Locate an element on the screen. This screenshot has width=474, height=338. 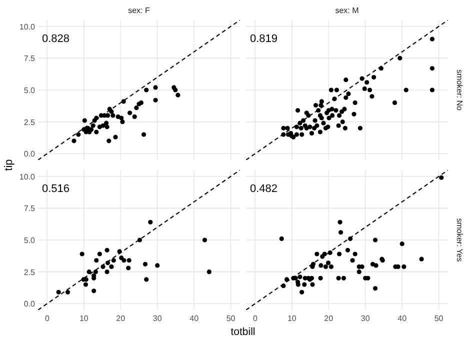
annotation: 0.819 is located at coordinates (264, 39).